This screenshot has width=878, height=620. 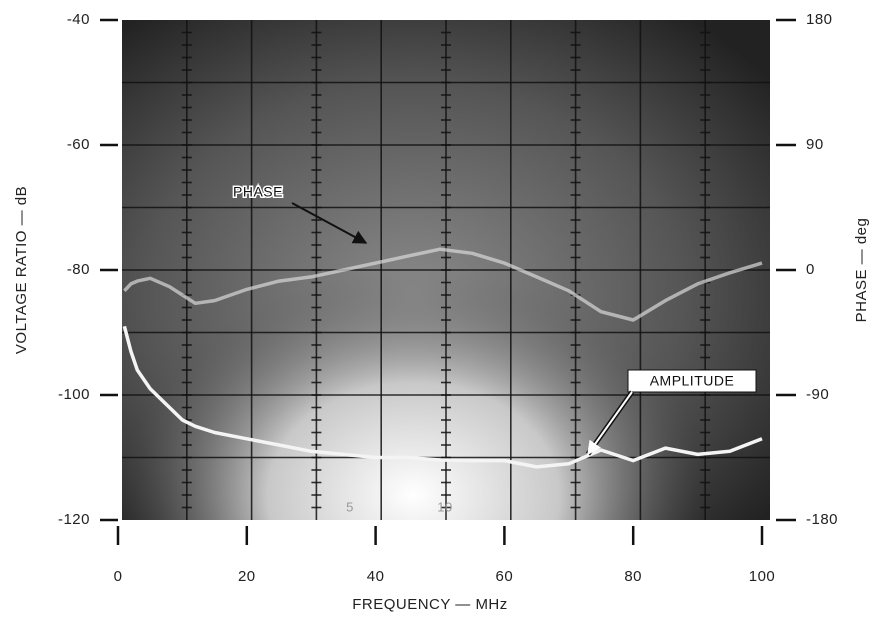 What do you see at coordinates (505, 576) in the screenshot?
I see `x-tick-label: 60` at bounding box center [505, 576].